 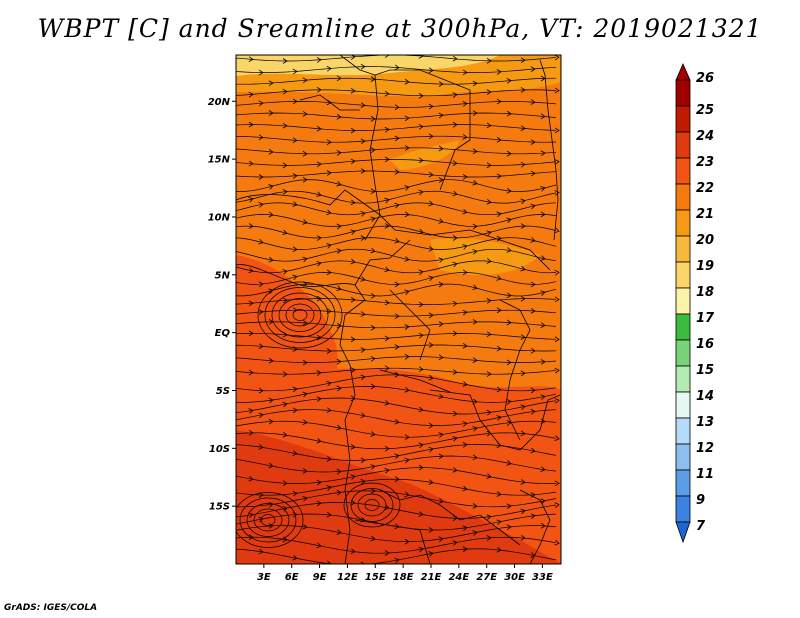 What do you see at coordinates (705, 370) in the screenshot?
I see `colorbar-label: 15` at bounding box center [705, 370].